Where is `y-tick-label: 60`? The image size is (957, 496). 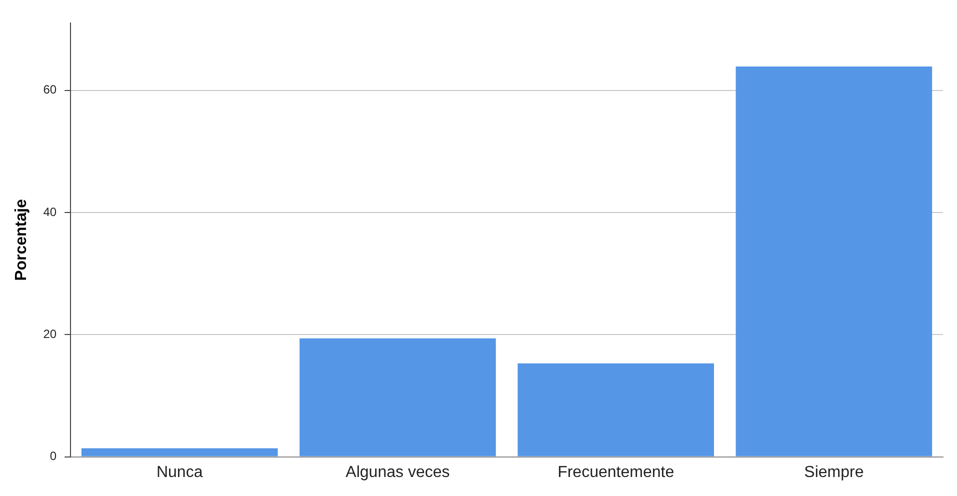
y-tick-label: 60 is located at coordinates (50, 89).